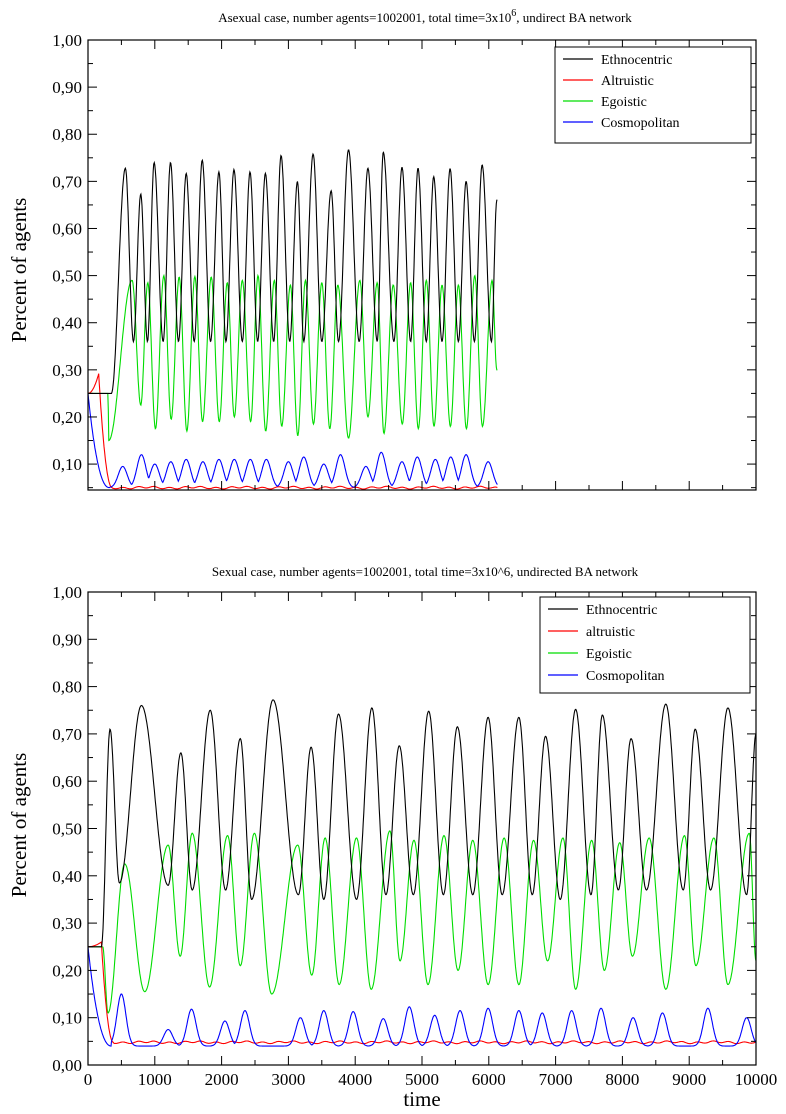  Describe the element at coordinates (489, 1079) in the screenshot. I see `x-tick-label: 6000` at that location.